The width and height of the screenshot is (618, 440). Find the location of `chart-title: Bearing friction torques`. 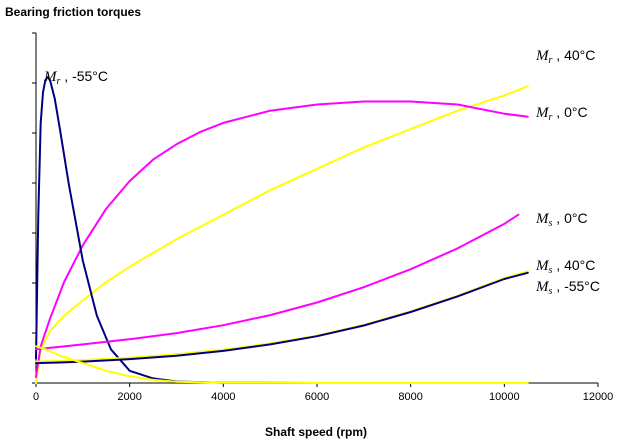

chart-title: Bearing friction torques is located at coordinates (73, 12).